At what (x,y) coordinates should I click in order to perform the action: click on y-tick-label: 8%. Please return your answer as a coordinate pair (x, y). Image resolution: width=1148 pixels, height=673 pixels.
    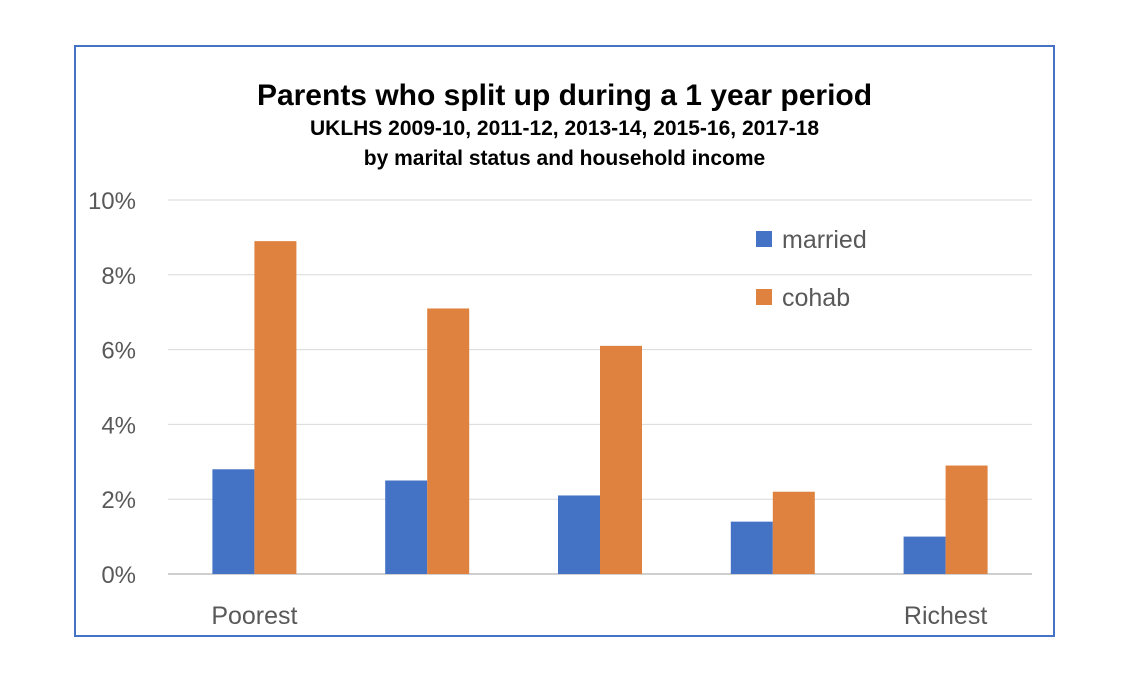
    Looking at the image, I should click on (118, 276).